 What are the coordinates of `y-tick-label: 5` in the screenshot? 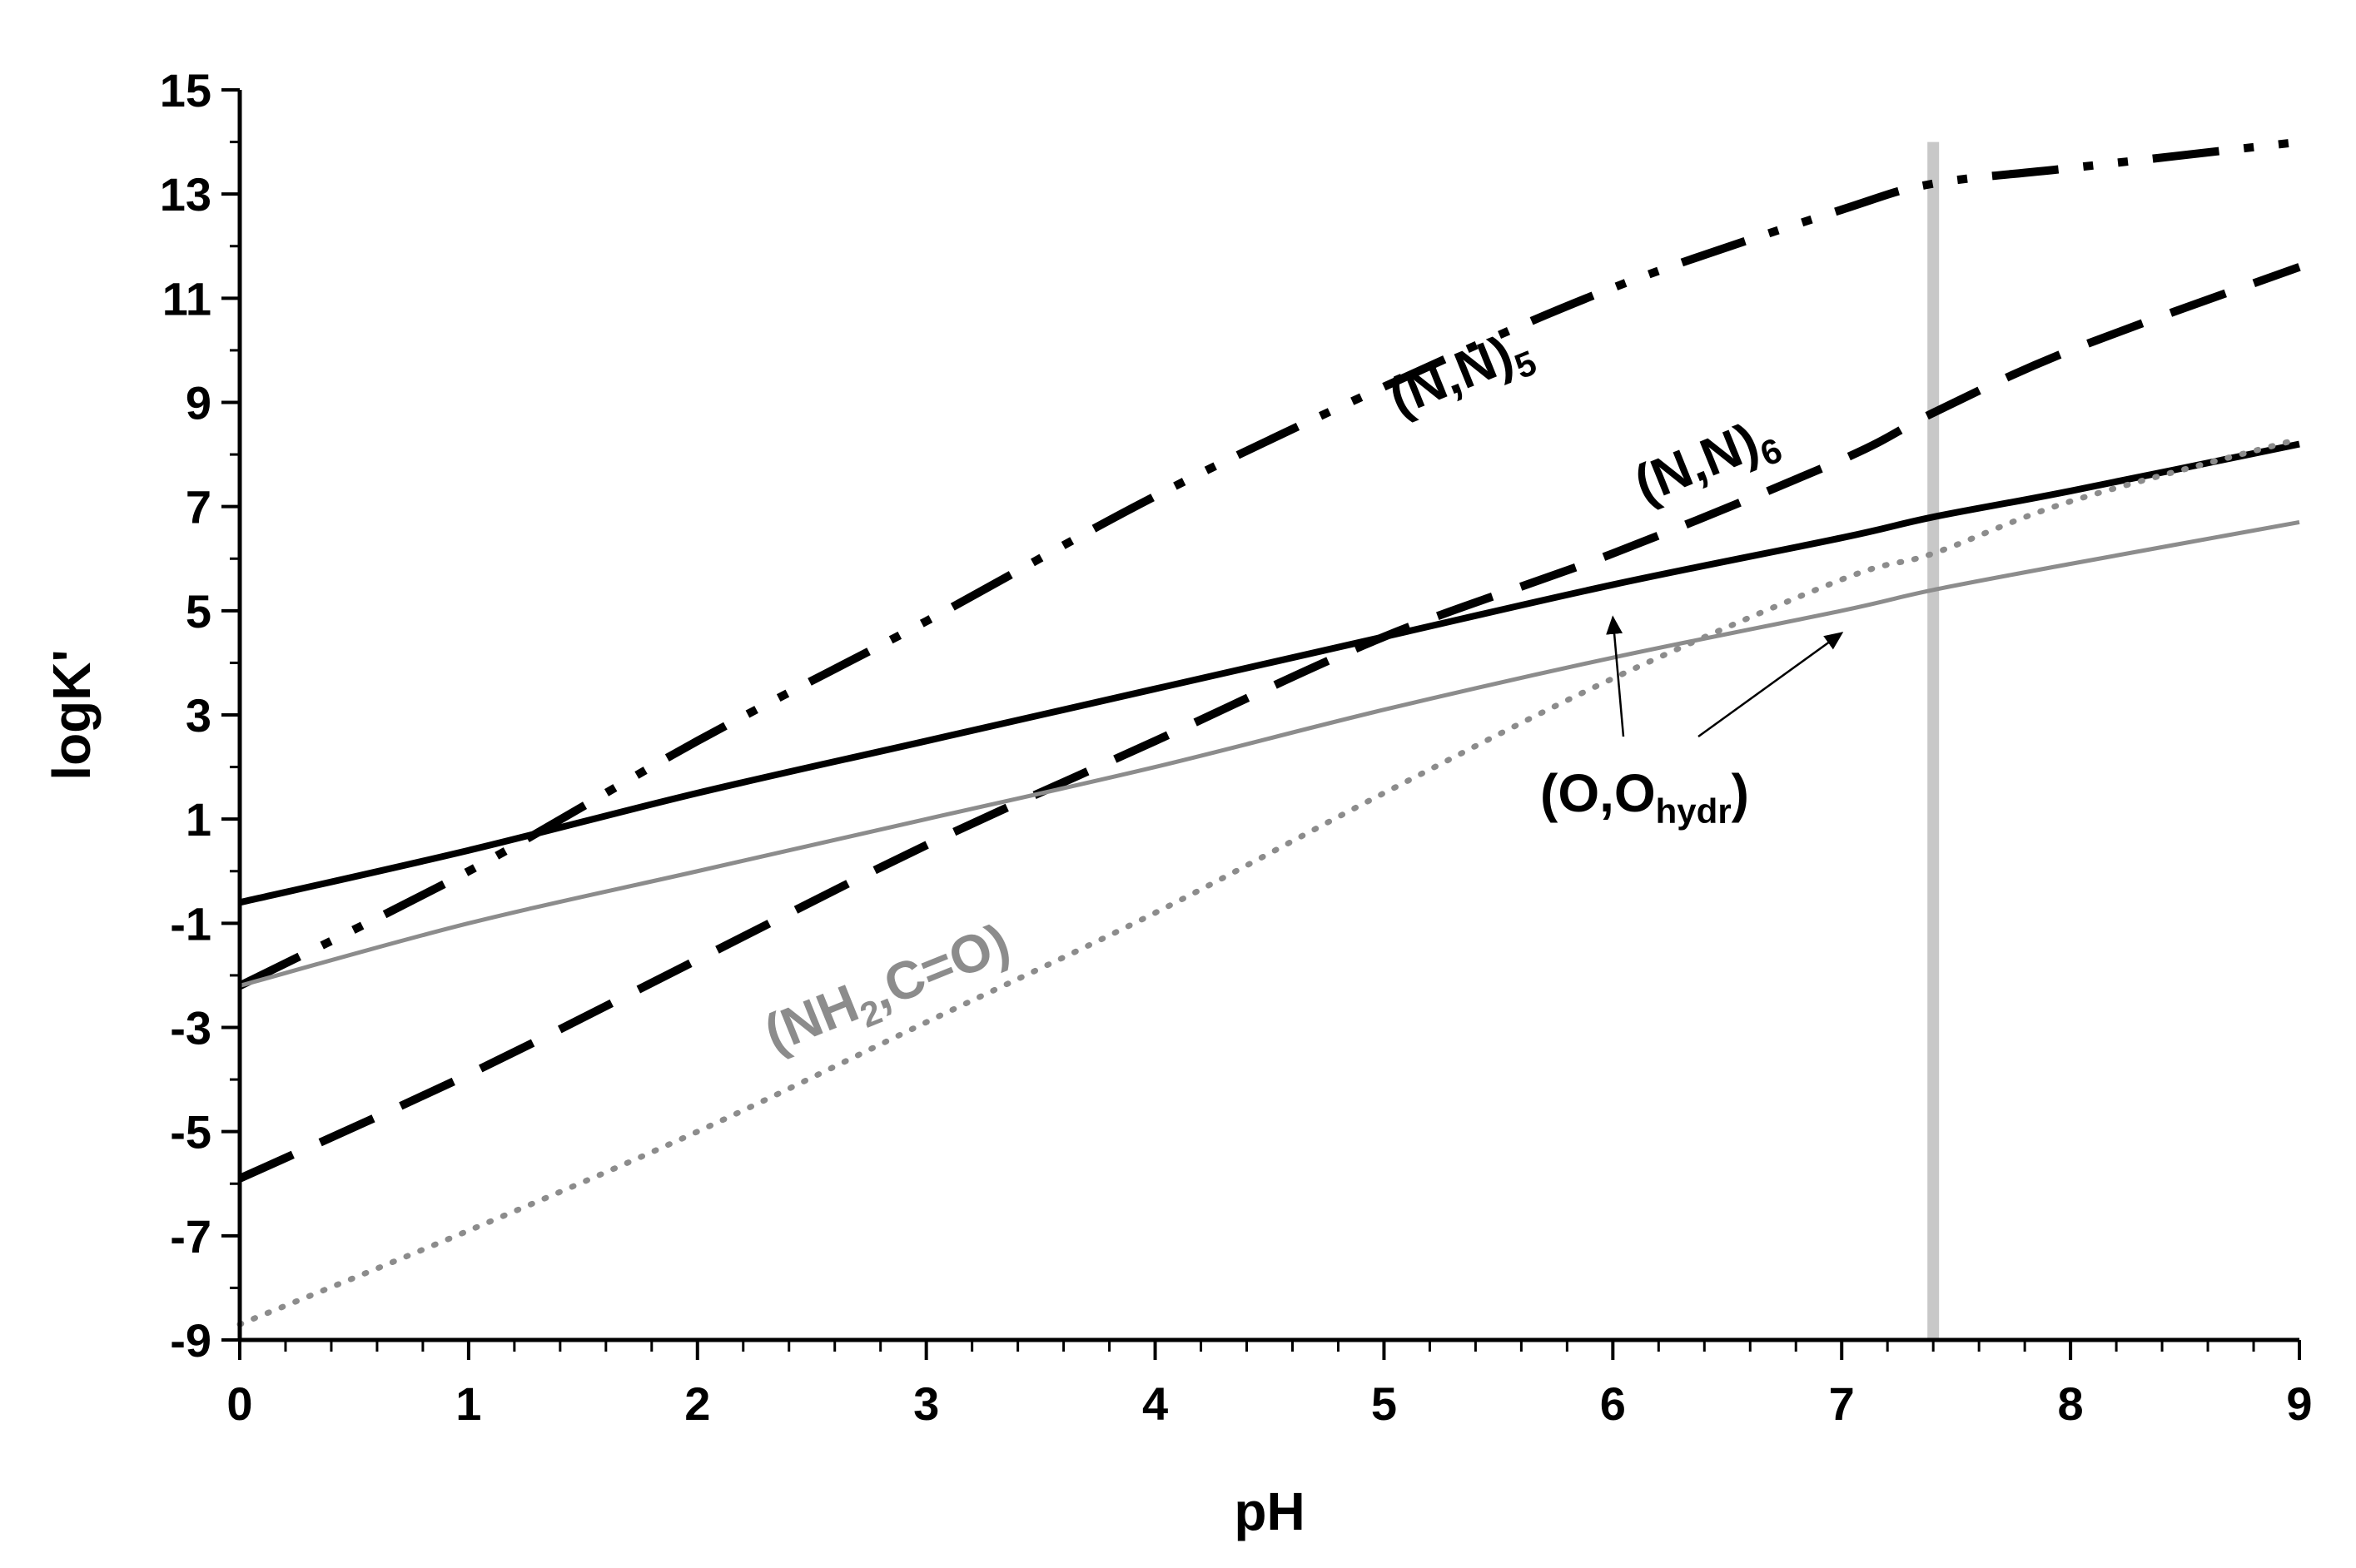 It's located at (199, 611).